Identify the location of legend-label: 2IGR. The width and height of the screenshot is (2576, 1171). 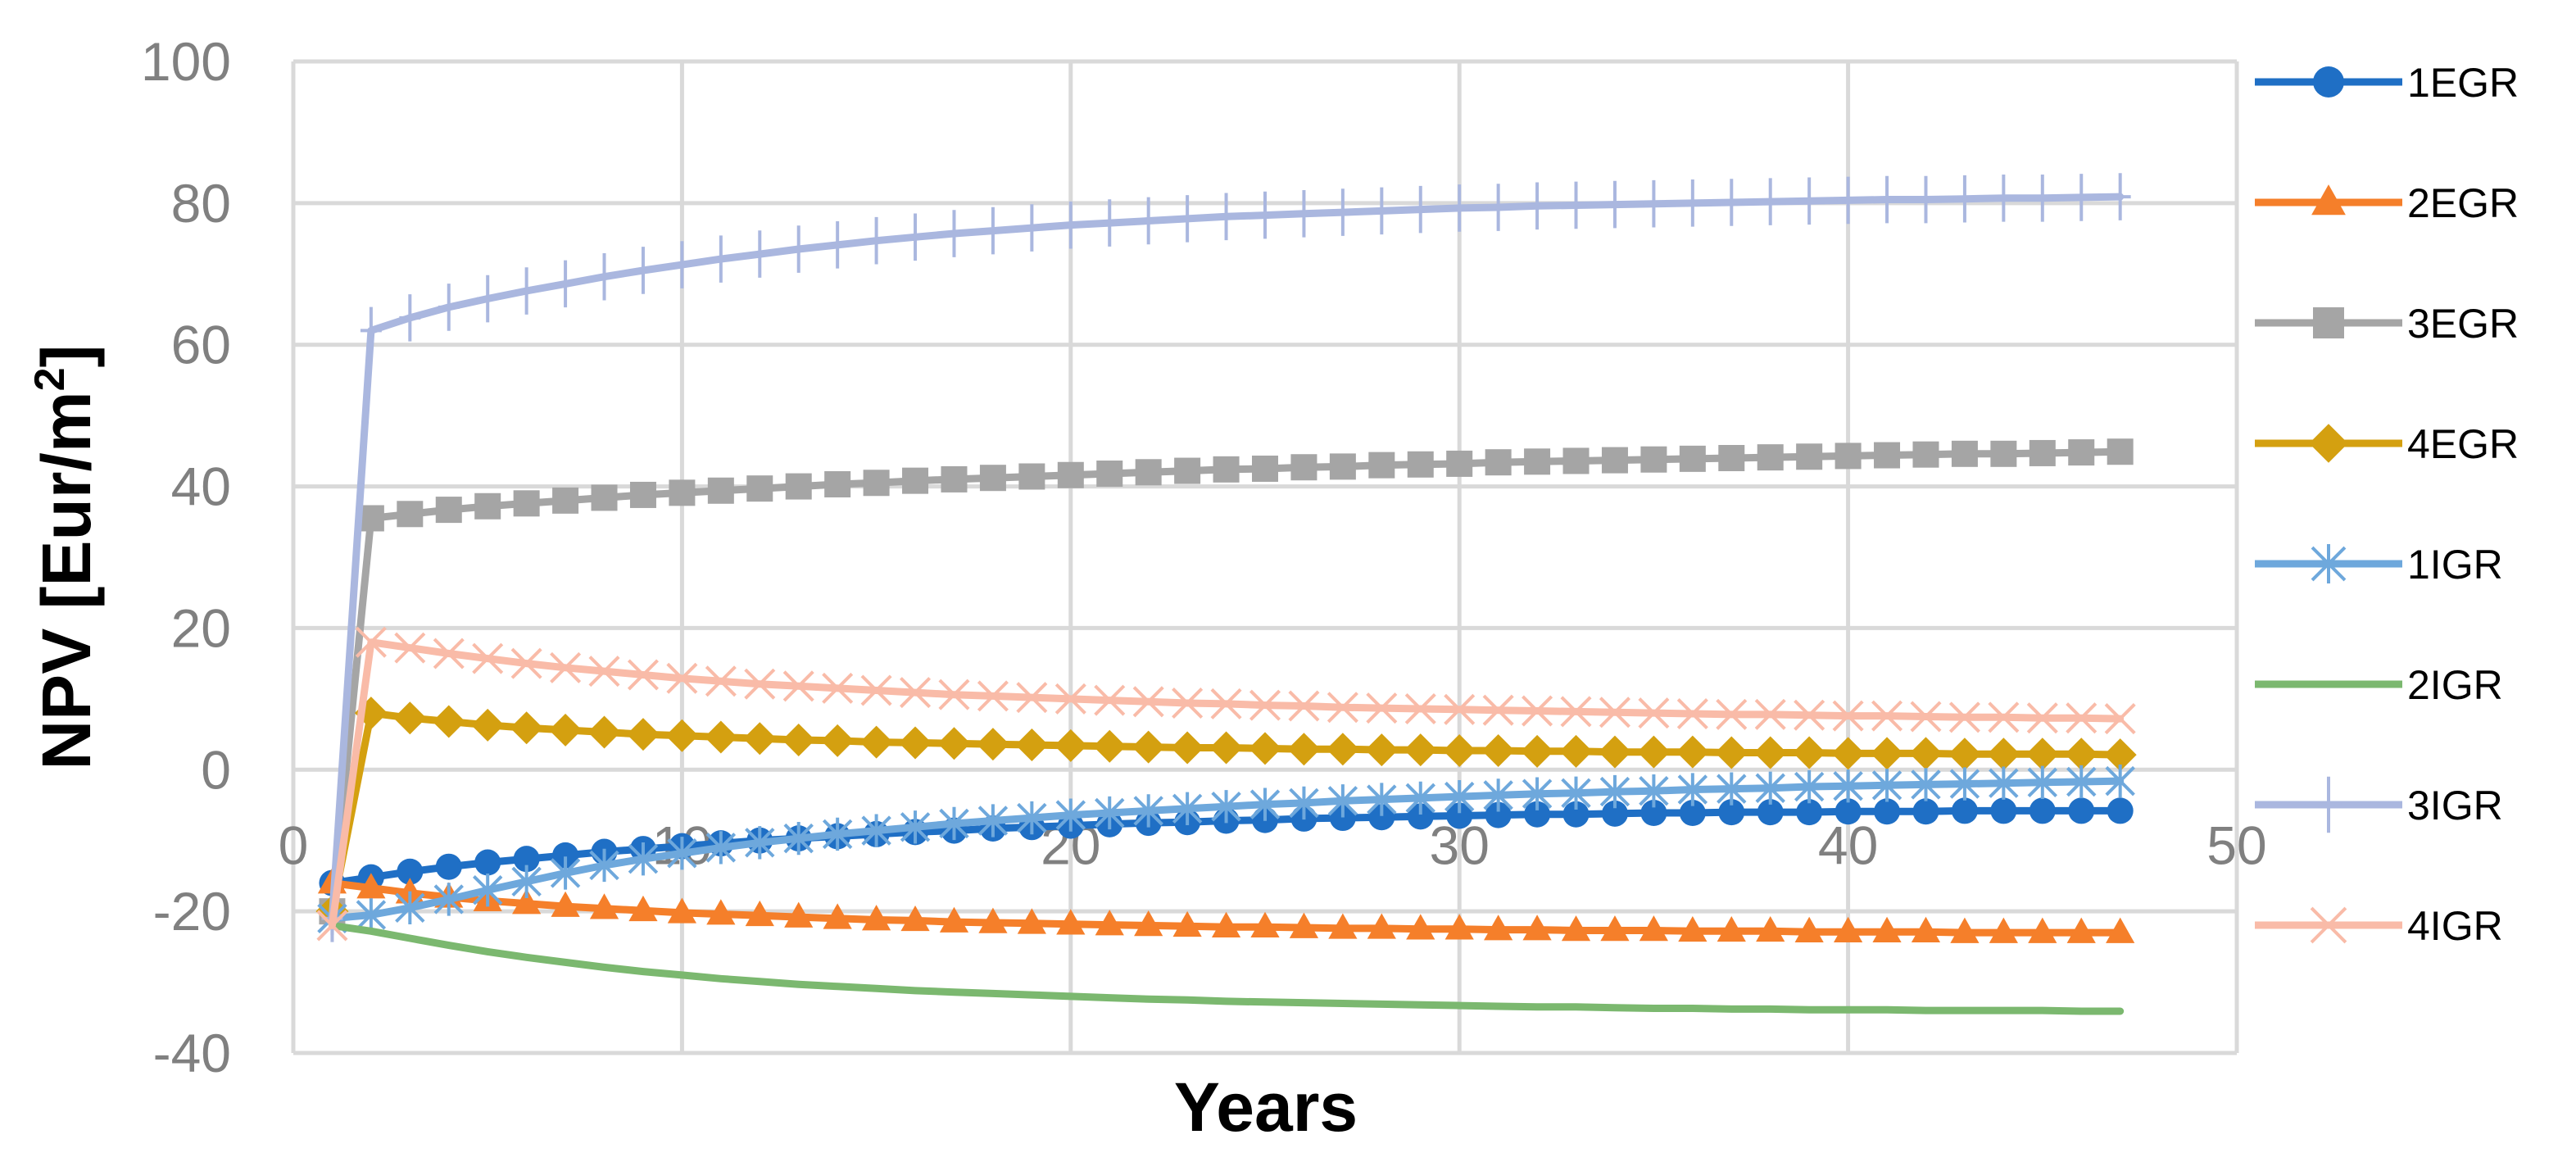
(2455, 685).